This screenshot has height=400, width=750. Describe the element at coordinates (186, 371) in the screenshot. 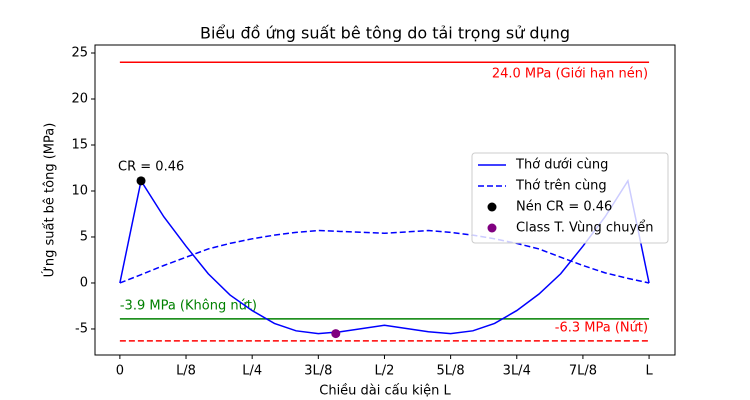

I see `x-tick-label: L/8` at that location.